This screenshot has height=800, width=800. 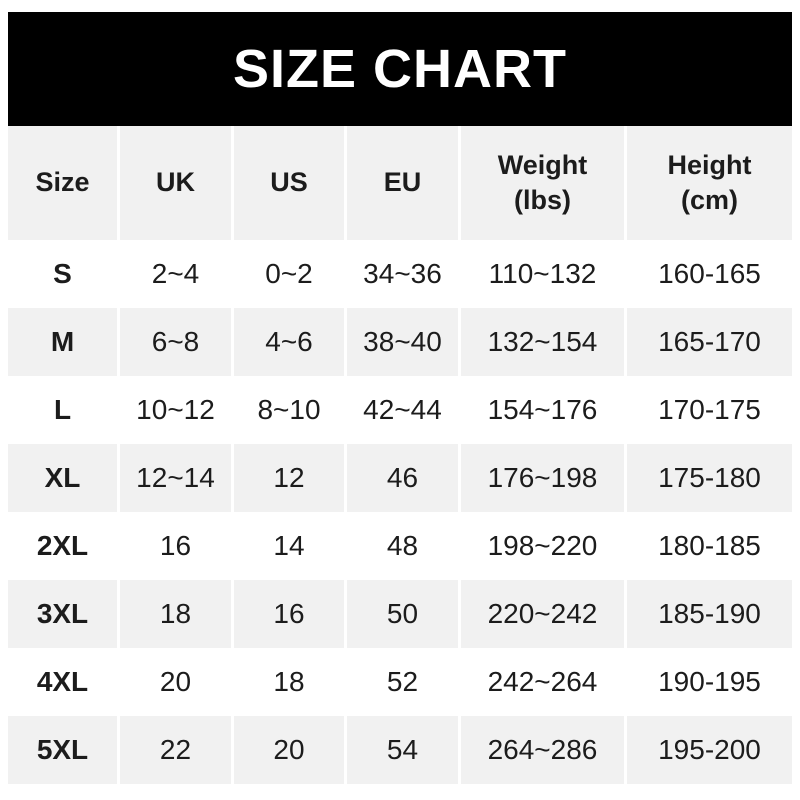 What do you see at coordinates (64, 274) in the screenshot?
I see `size-label-cell: S` at bounding box center [64, 274].